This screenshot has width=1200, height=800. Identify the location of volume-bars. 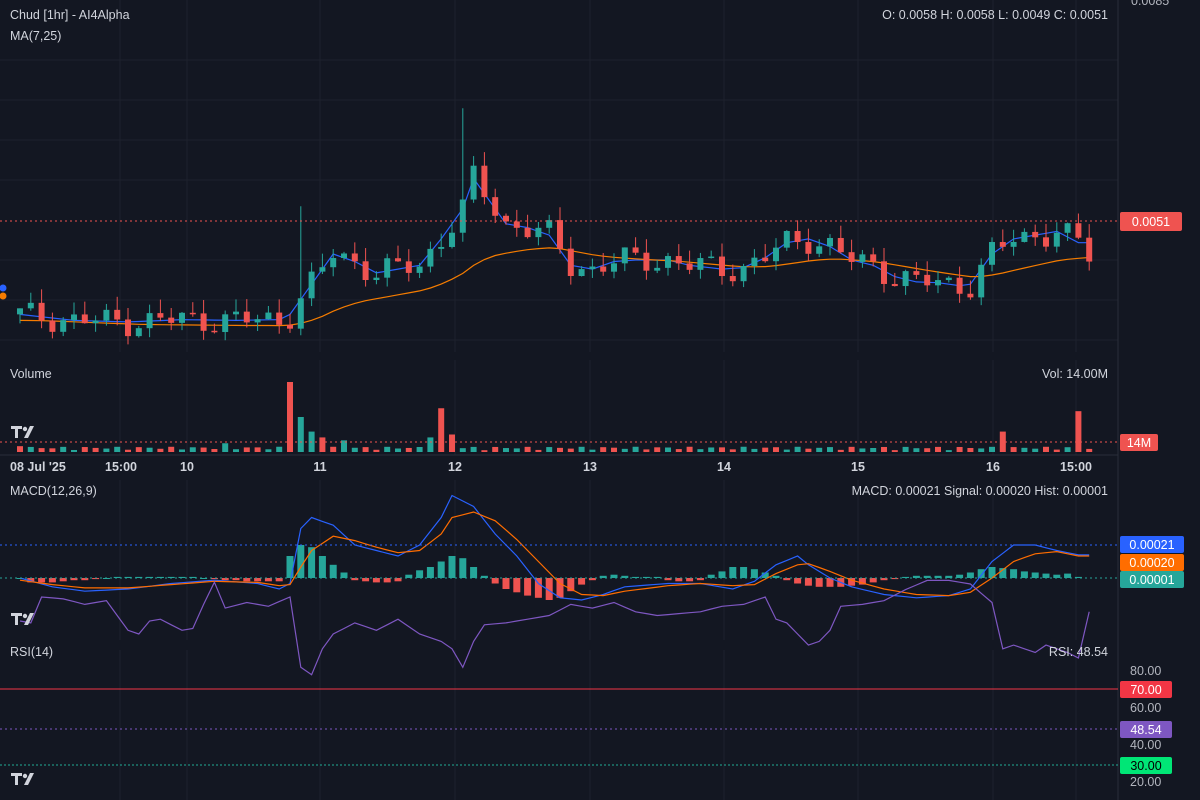
(555, 417).